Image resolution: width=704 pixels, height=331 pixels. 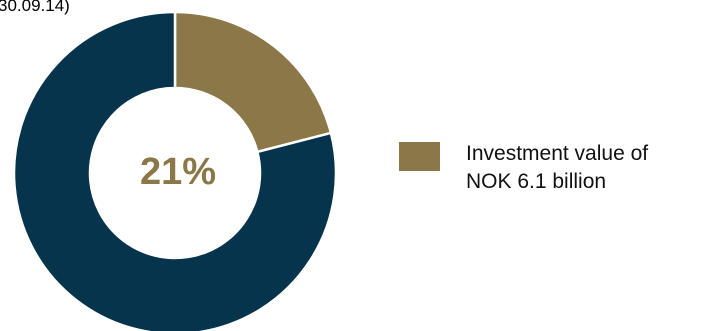 What do you see at coordinates (178, 172) in the screenshot?
I see `center-percentage-label: 21%` at bounding box center [178, 172].